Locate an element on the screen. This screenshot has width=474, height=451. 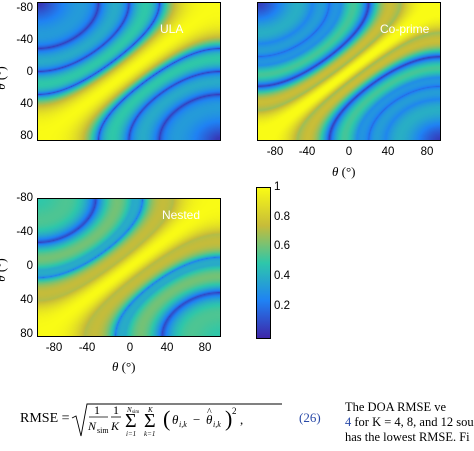
heatmap-nested-image is located at coordinates (129, 267).